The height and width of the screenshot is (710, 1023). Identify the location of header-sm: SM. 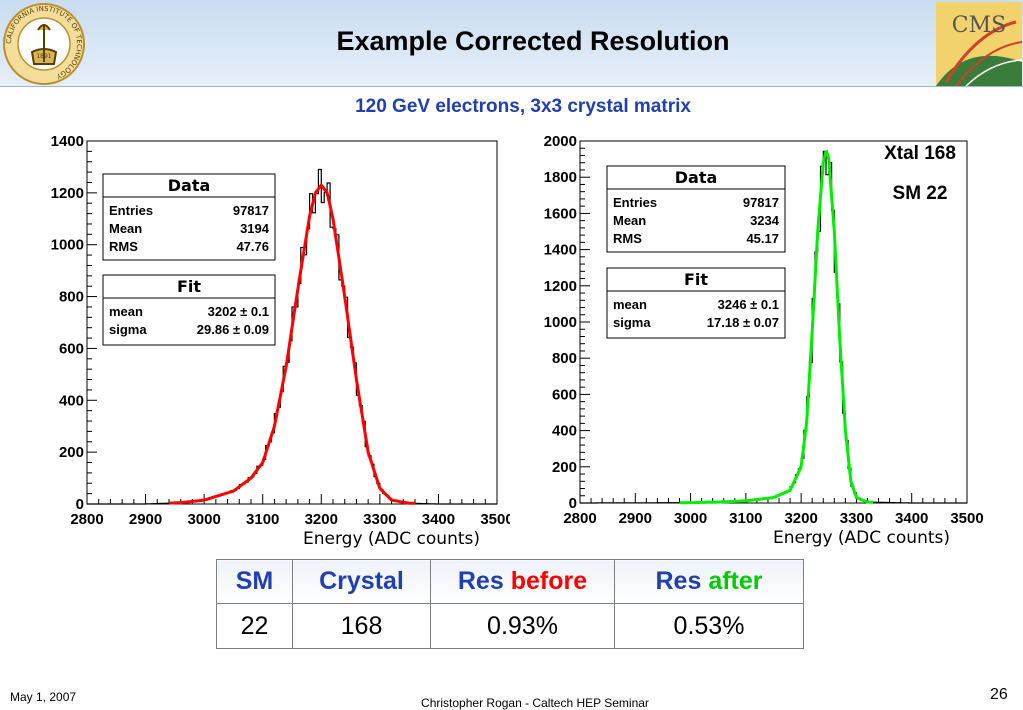
(254, 581).